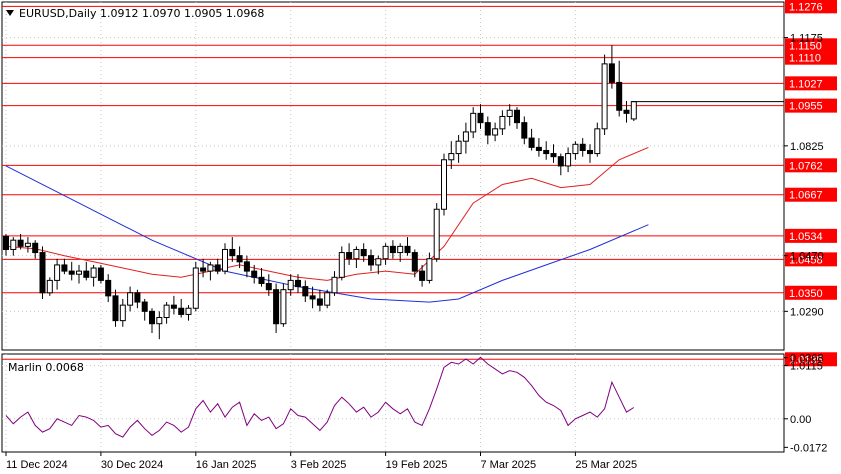  Describe the element at coordinates (806, 294) in the screenshot. I see `level-label: 1.0350` at that location.